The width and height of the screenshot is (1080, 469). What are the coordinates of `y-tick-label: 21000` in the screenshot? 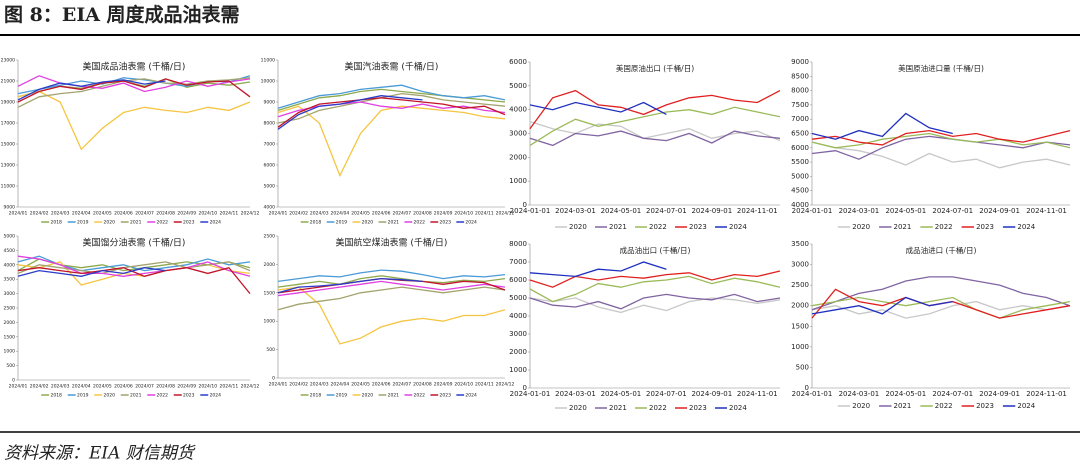 It's located at (8, 82).